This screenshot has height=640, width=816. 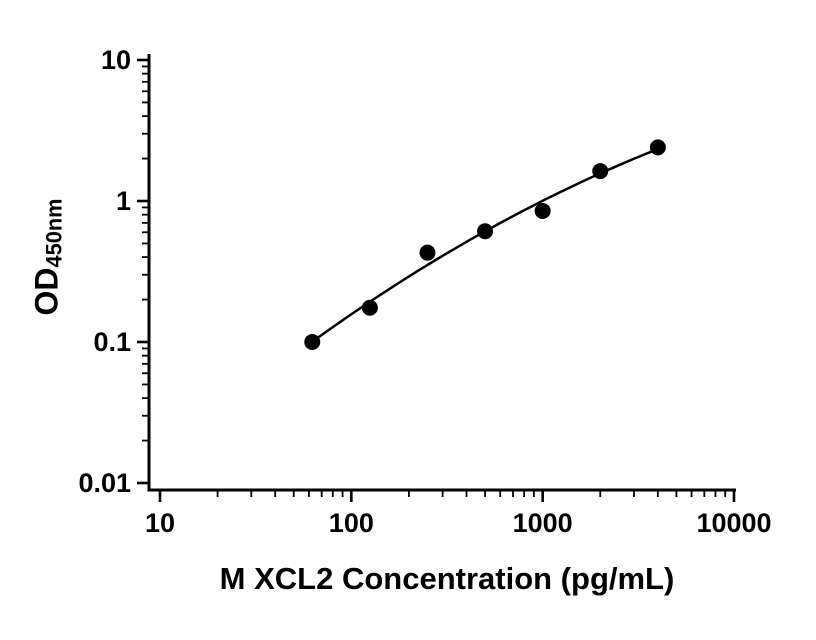 What do you see at coordinates (54, 233) in the screenshot?
I see `y-axis-label-subscript: 450nm` at bounding box center [54, 233].